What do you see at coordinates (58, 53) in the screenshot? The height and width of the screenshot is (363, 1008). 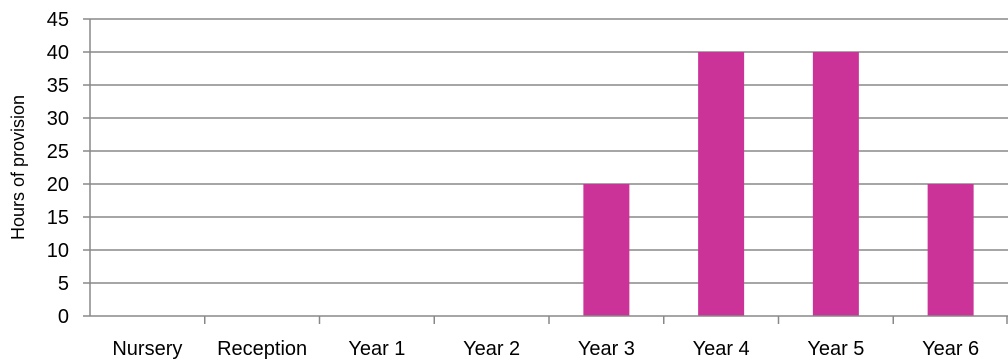 I see `y-tick-label: 40` at bounding box center [58, 53].